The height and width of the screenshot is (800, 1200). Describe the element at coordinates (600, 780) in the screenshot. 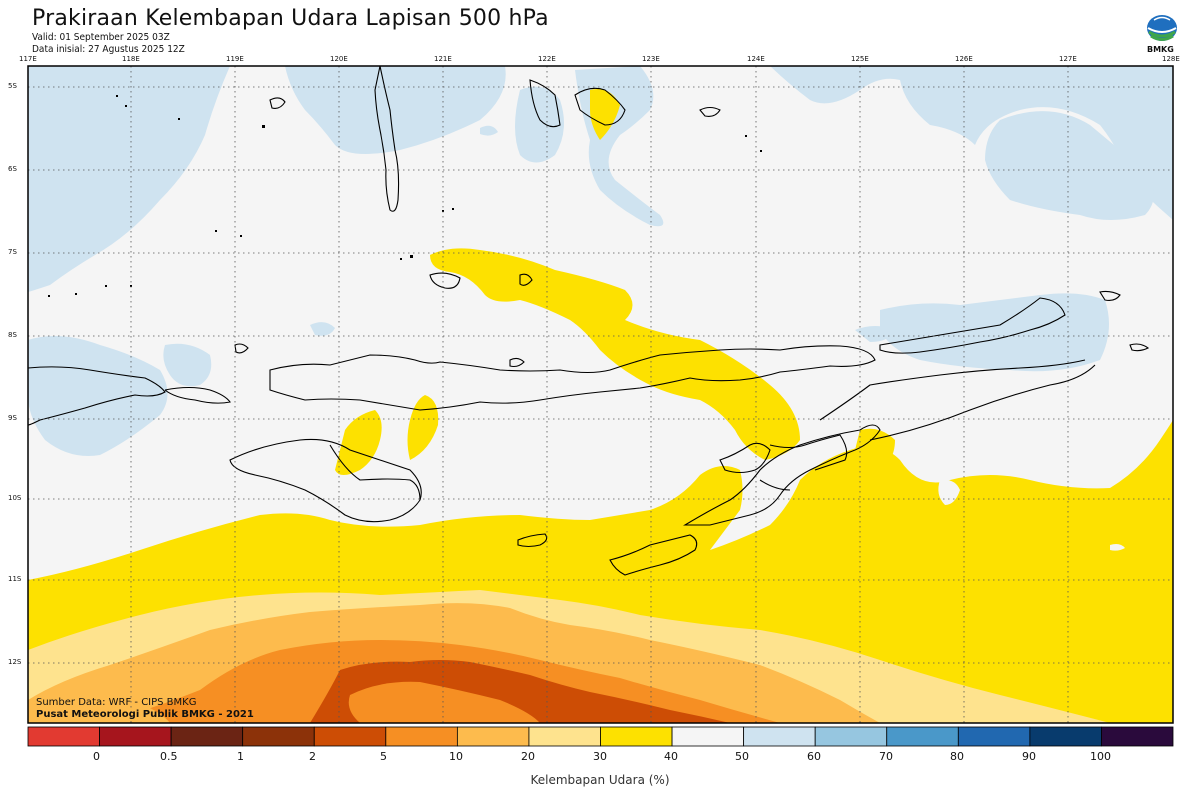

I see `colorbar-title: Kelembapan Udara (%)` at that location.